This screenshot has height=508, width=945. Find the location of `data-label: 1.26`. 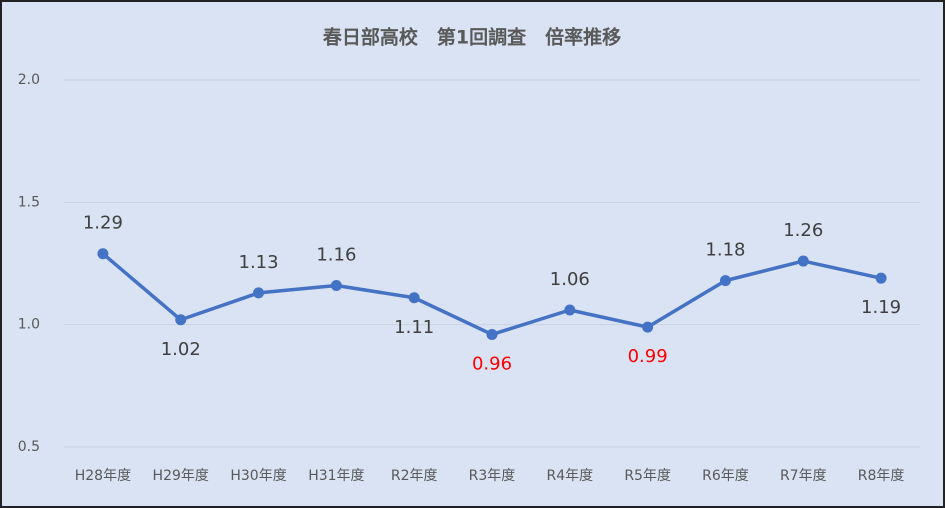

data-label: 1.26 is located at coordinates (803, 230).